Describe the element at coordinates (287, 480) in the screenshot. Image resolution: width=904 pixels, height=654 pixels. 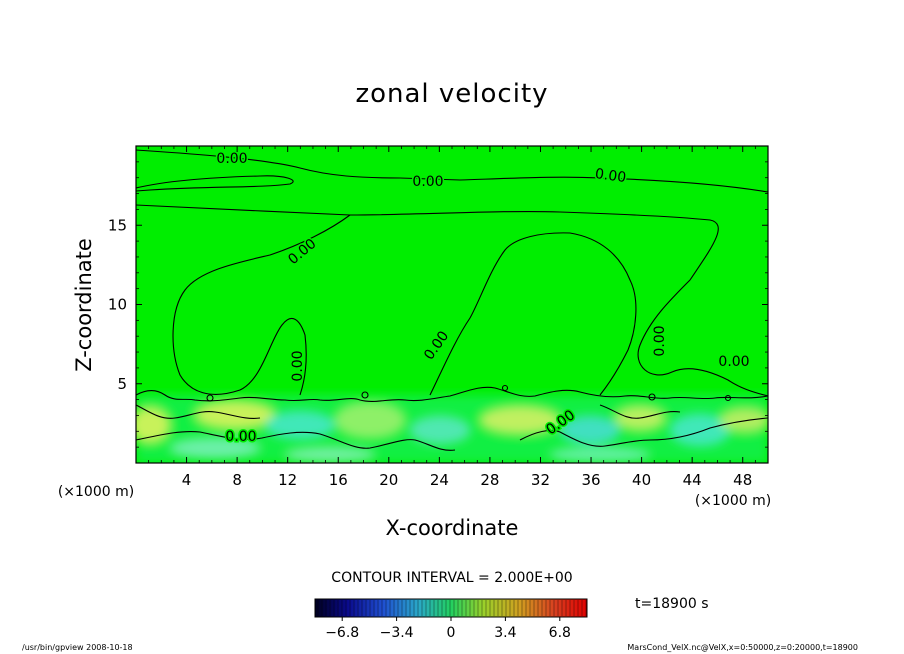
I see `x-tick-label: 12` at that location.